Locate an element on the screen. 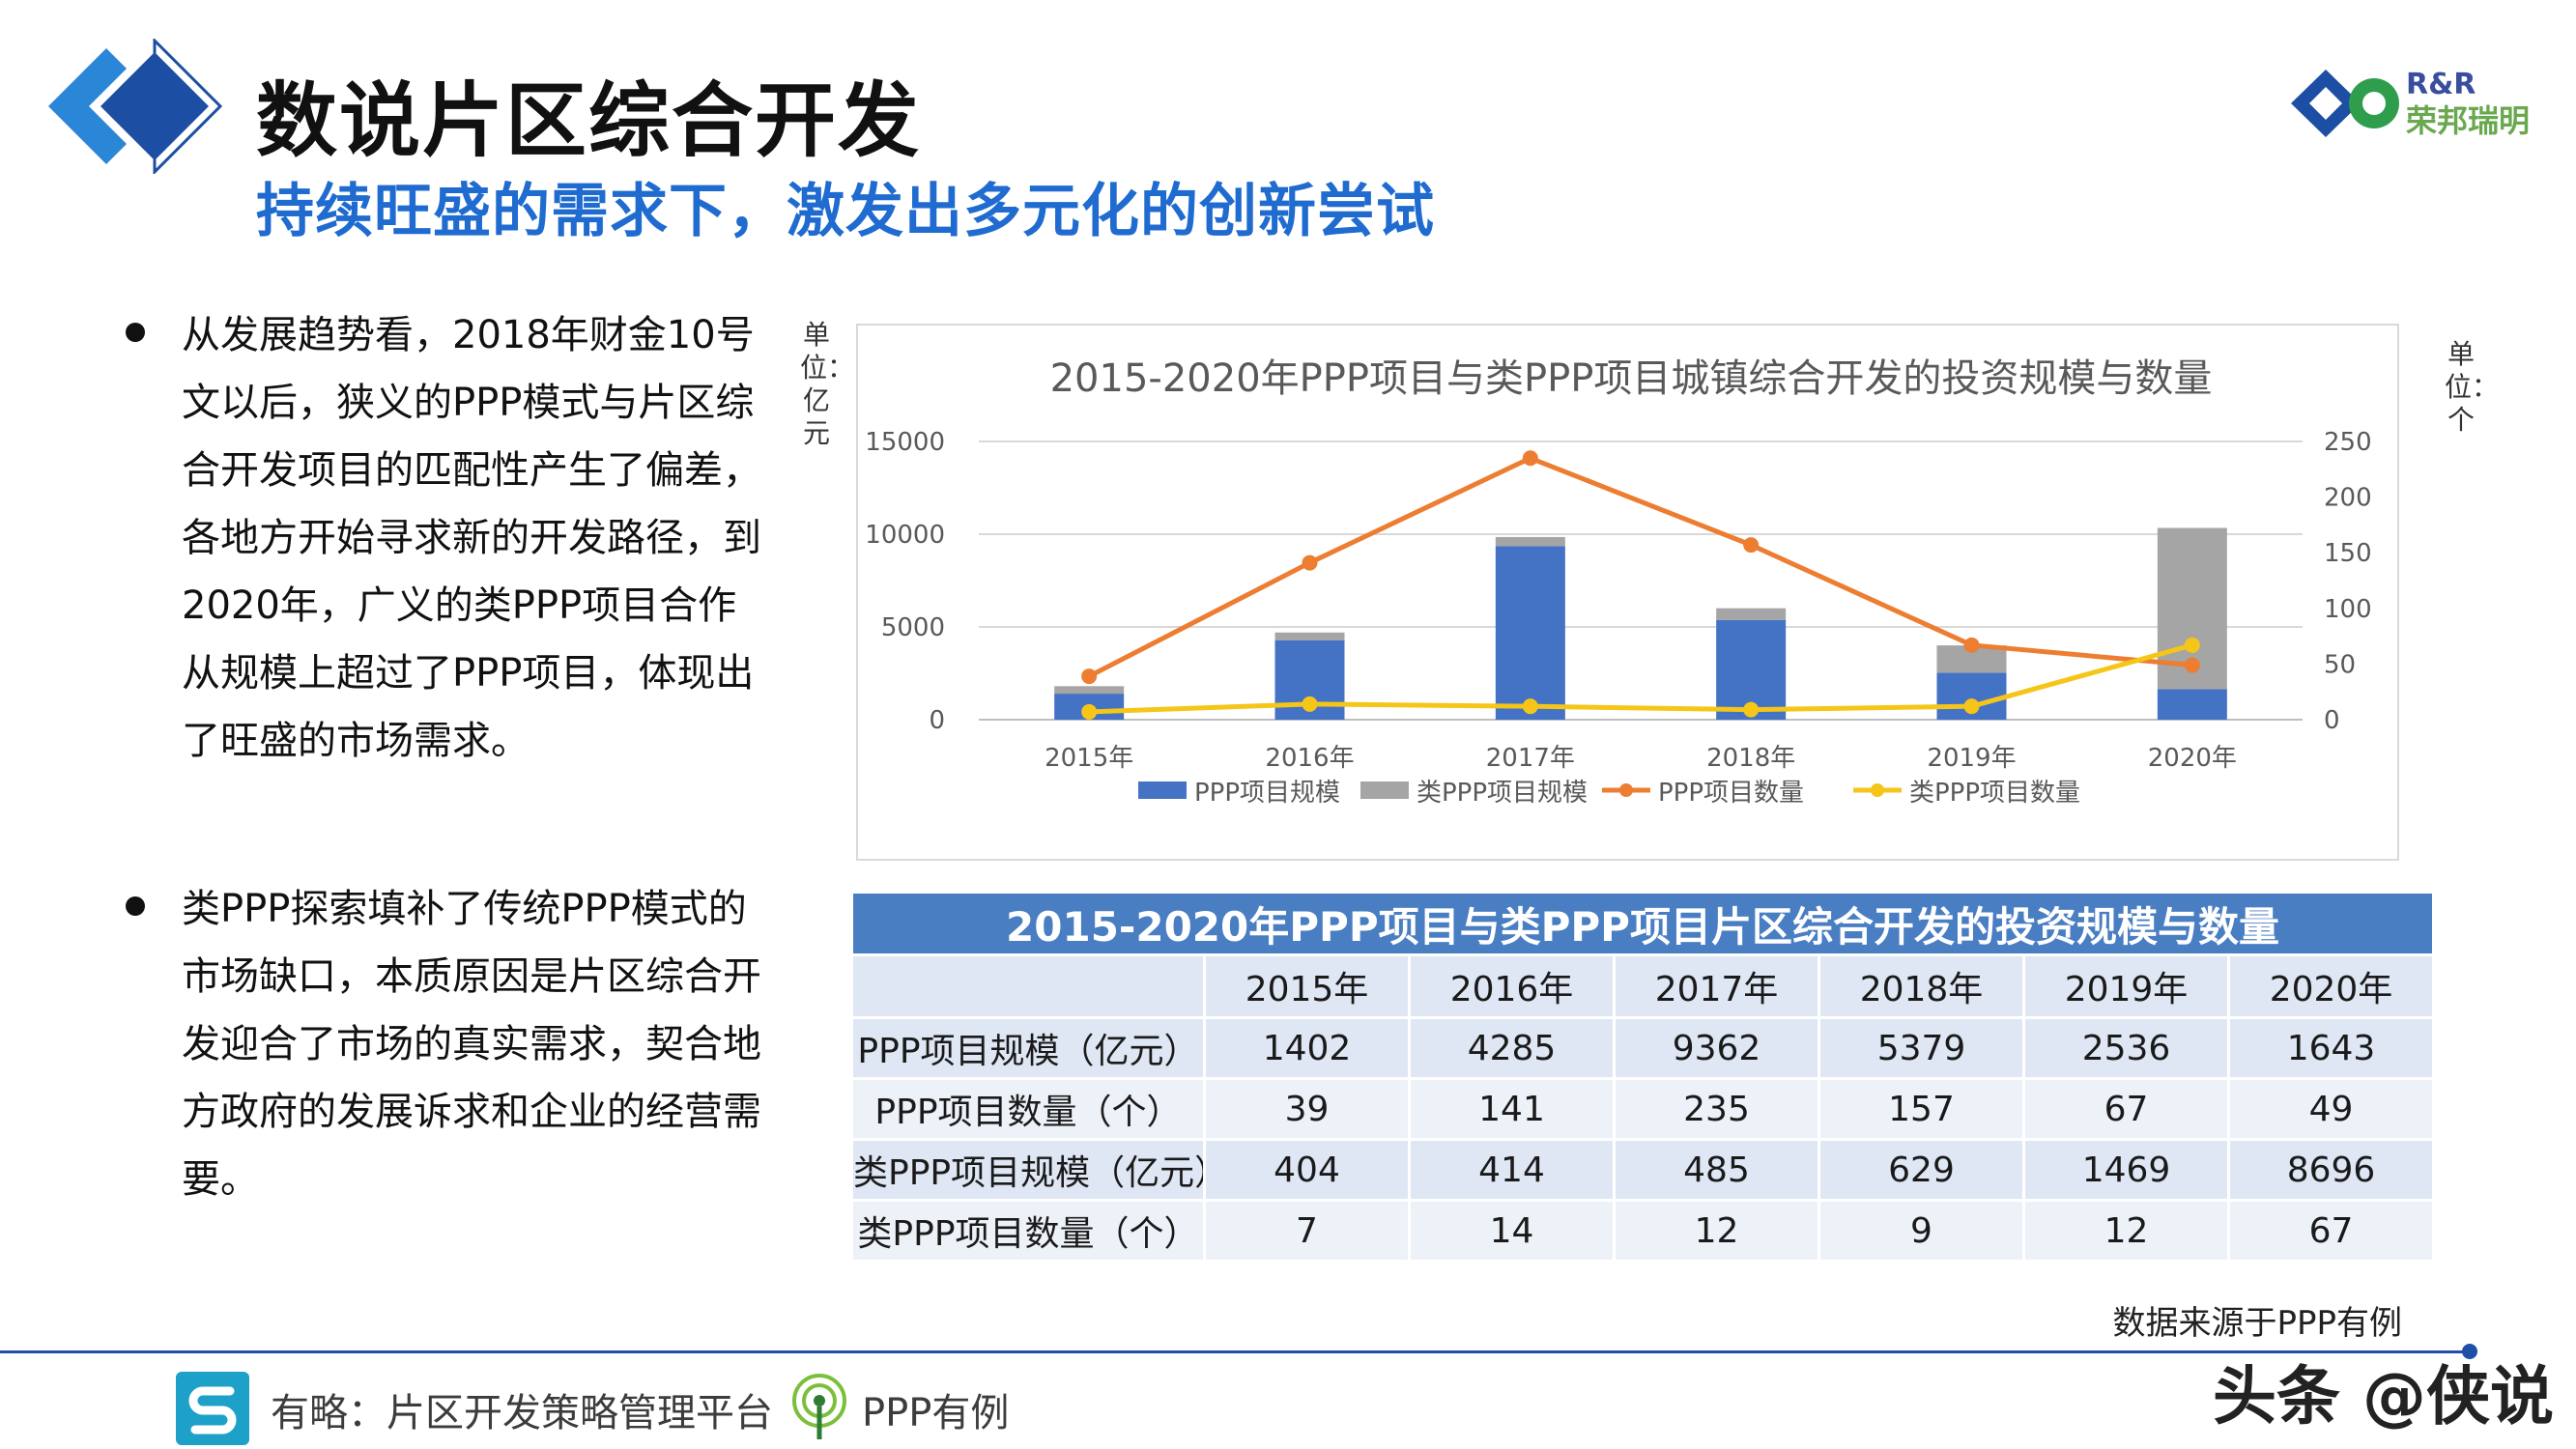  footer-divider-dot is located at coordinates (2470, 1351).